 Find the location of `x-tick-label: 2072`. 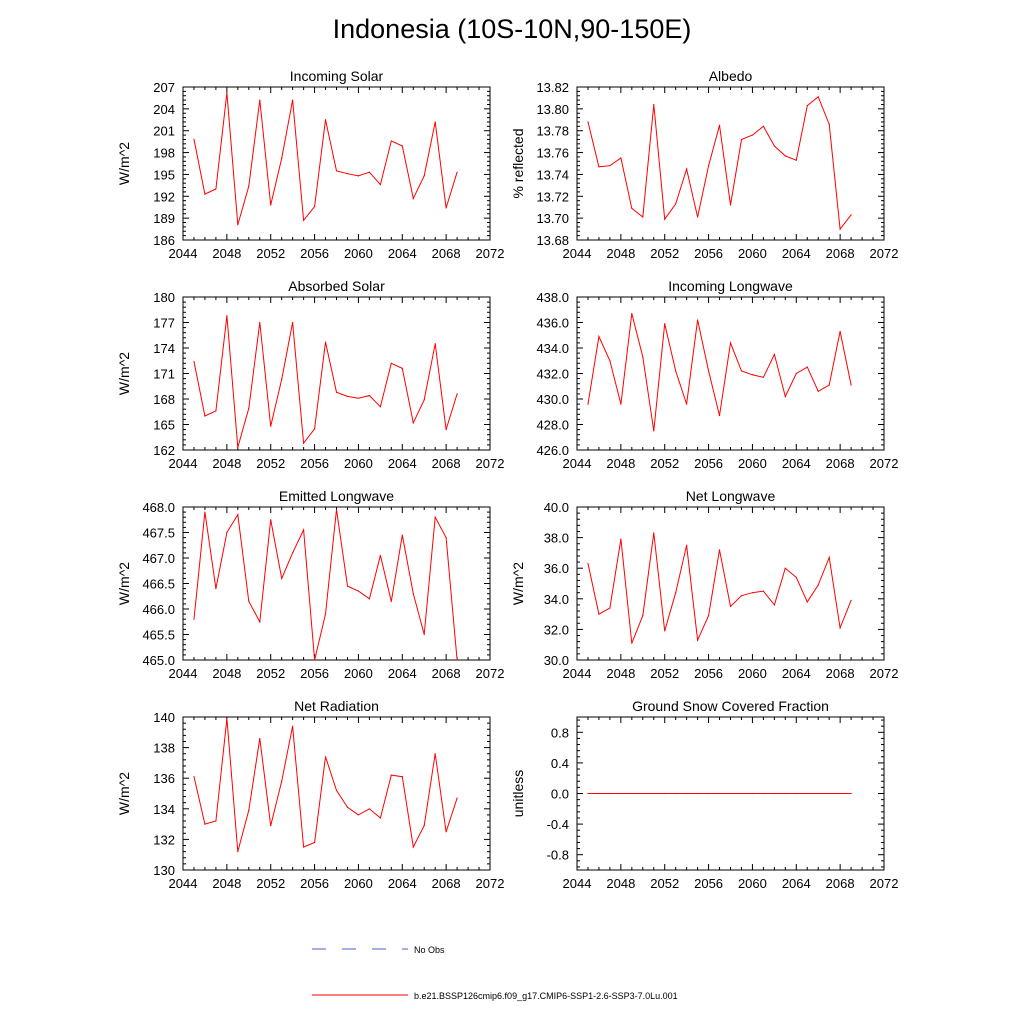

x-tick-label: 2072 is located at coordinates (490, 253).